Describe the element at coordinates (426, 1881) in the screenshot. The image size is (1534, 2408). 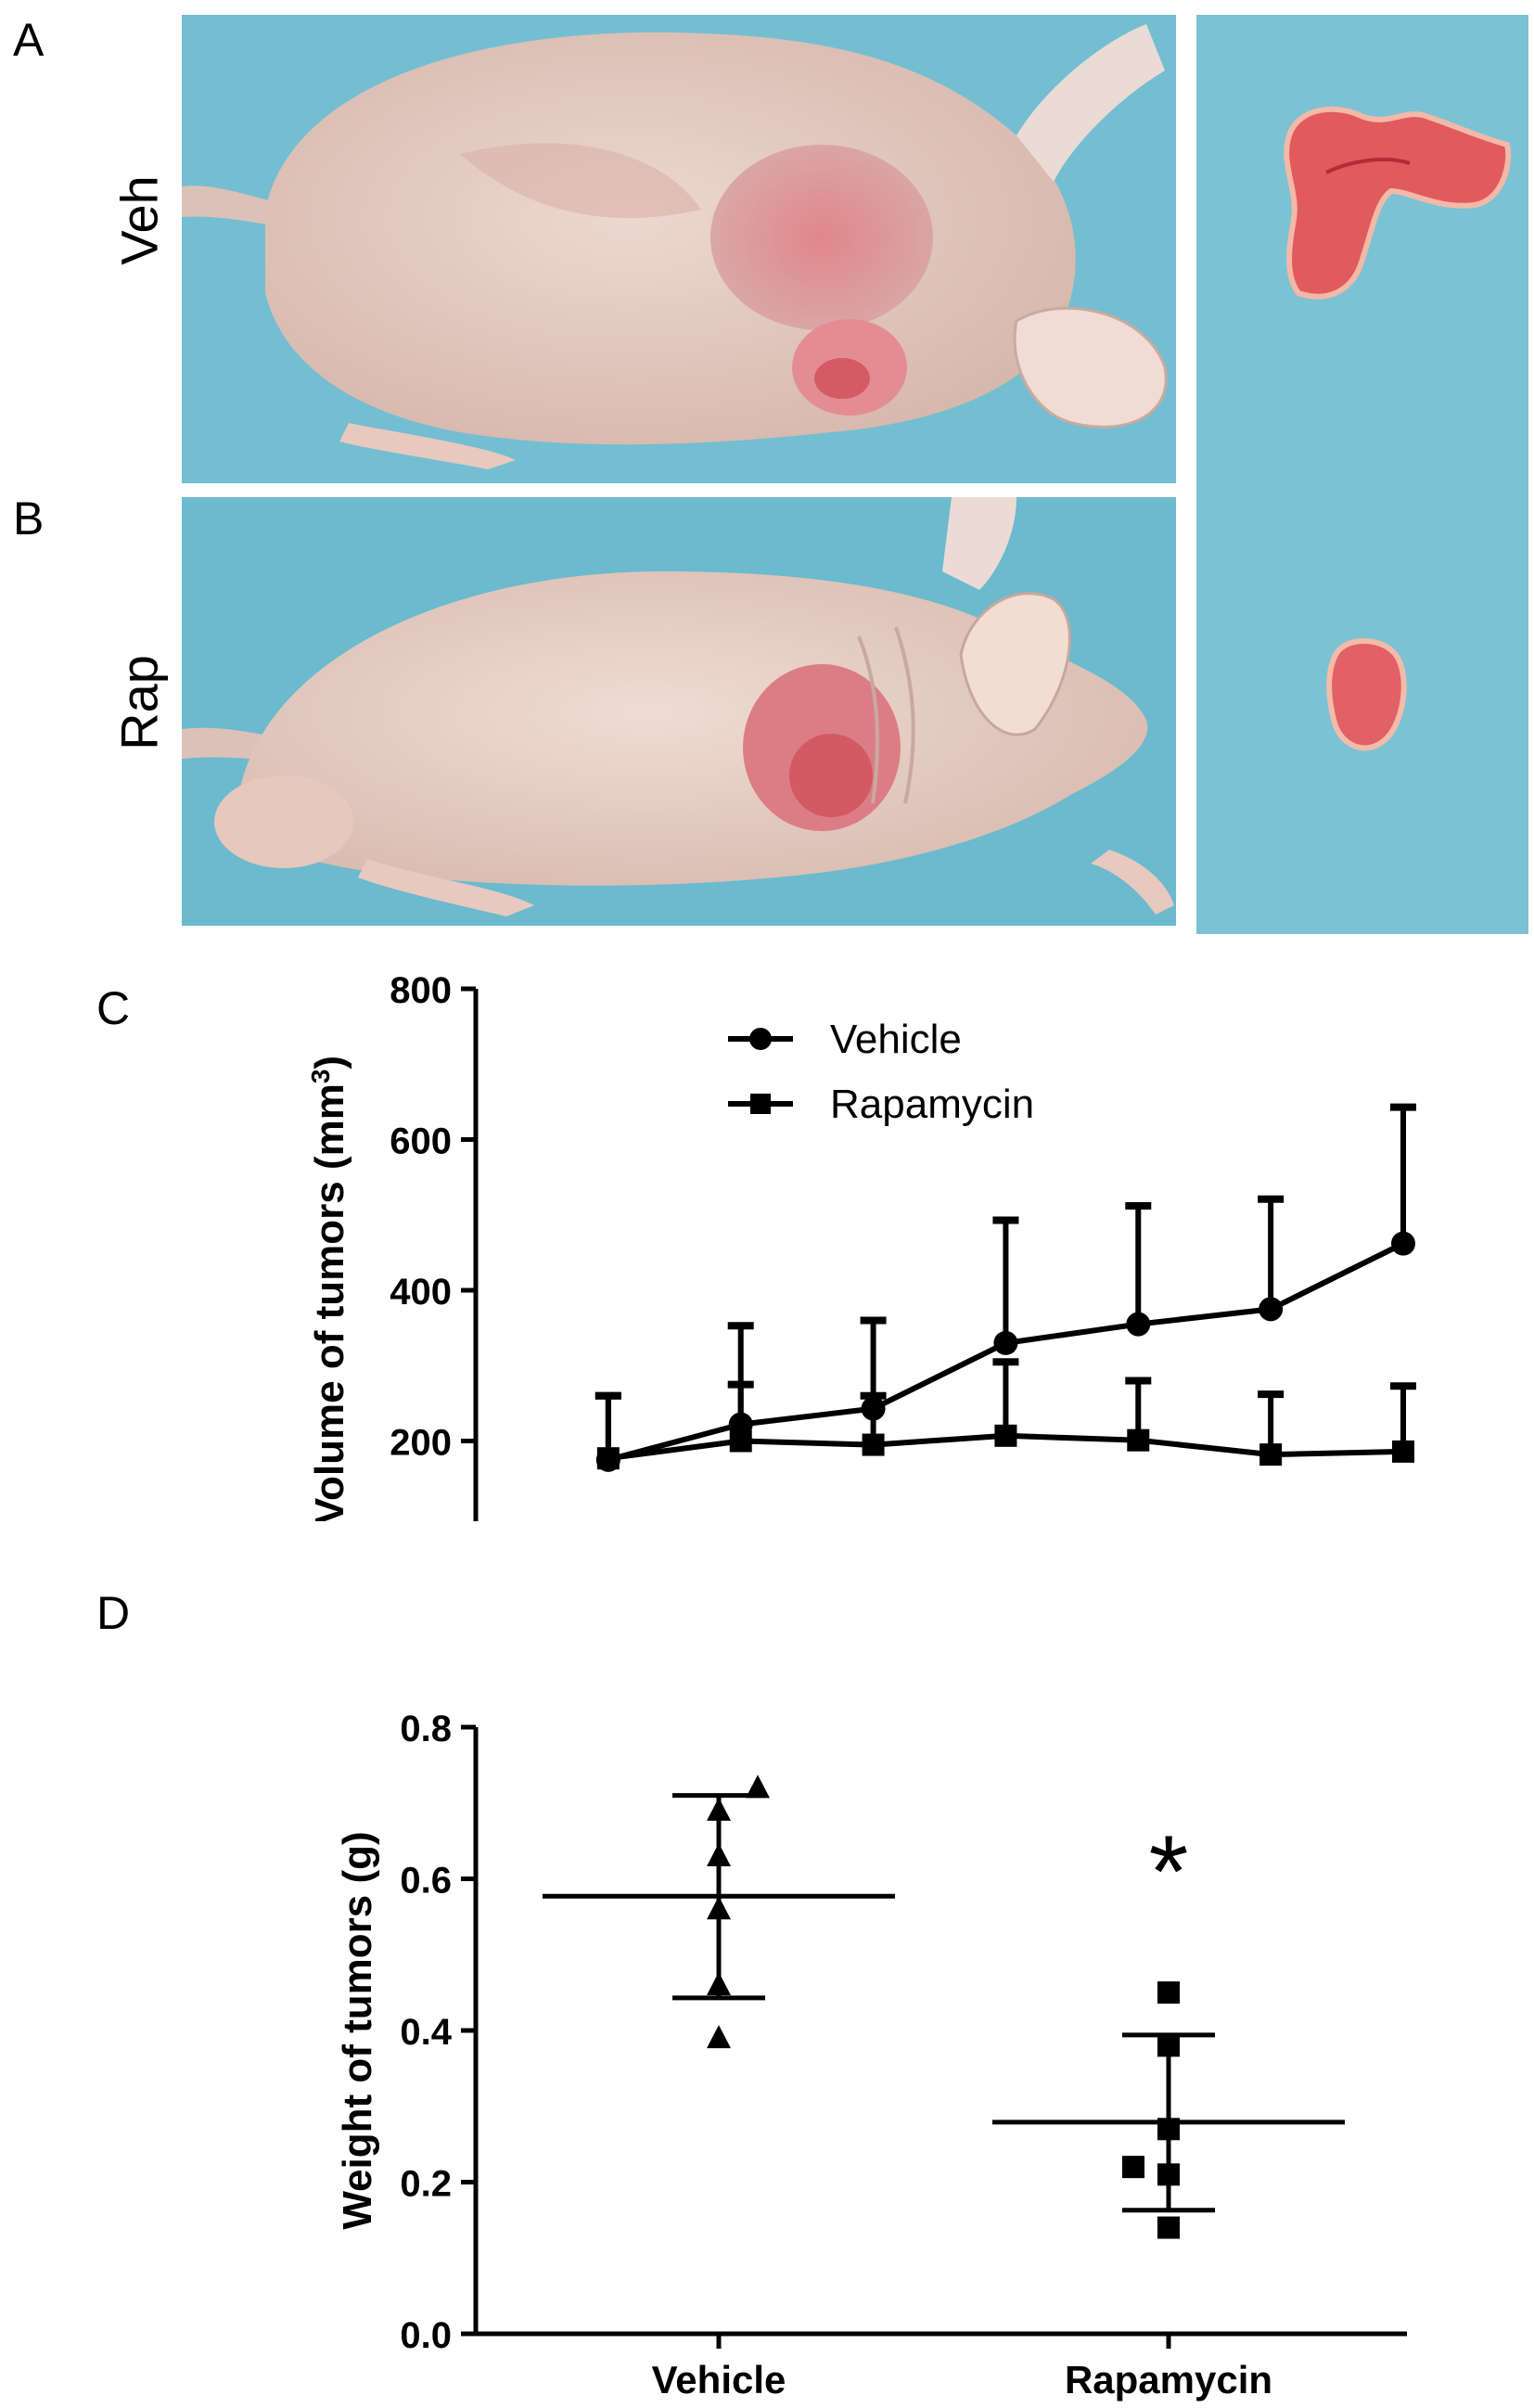
I see `weight-y-tick-label: 0.6` at that location.